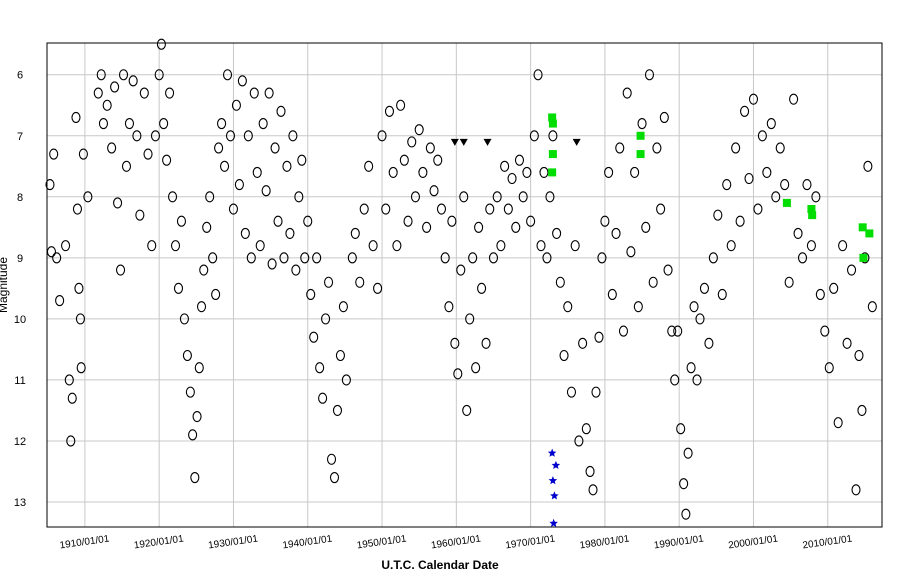 This screenshot has height=581, width=898. I want to click on x-axis-label: U.T.C. Calendar Date, so click(440, 565).